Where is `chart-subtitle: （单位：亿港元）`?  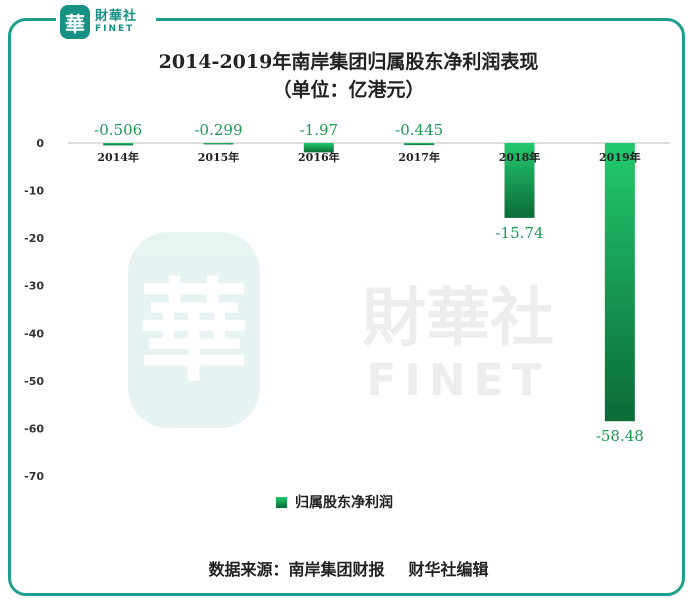
chart-subtitle: （单位：亿港元） is located at coordinates (348, 90).